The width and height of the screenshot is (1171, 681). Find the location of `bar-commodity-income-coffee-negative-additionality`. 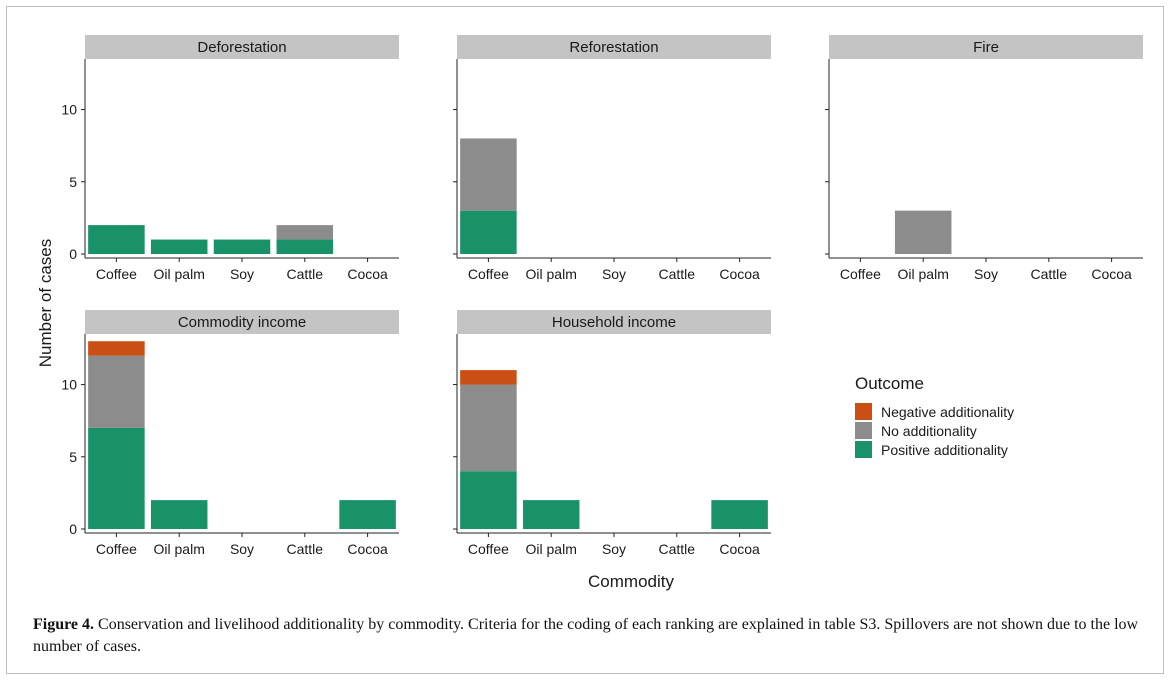

bar-commodity-income-coffee-negative-additionality is located at coordinates (116, 348).